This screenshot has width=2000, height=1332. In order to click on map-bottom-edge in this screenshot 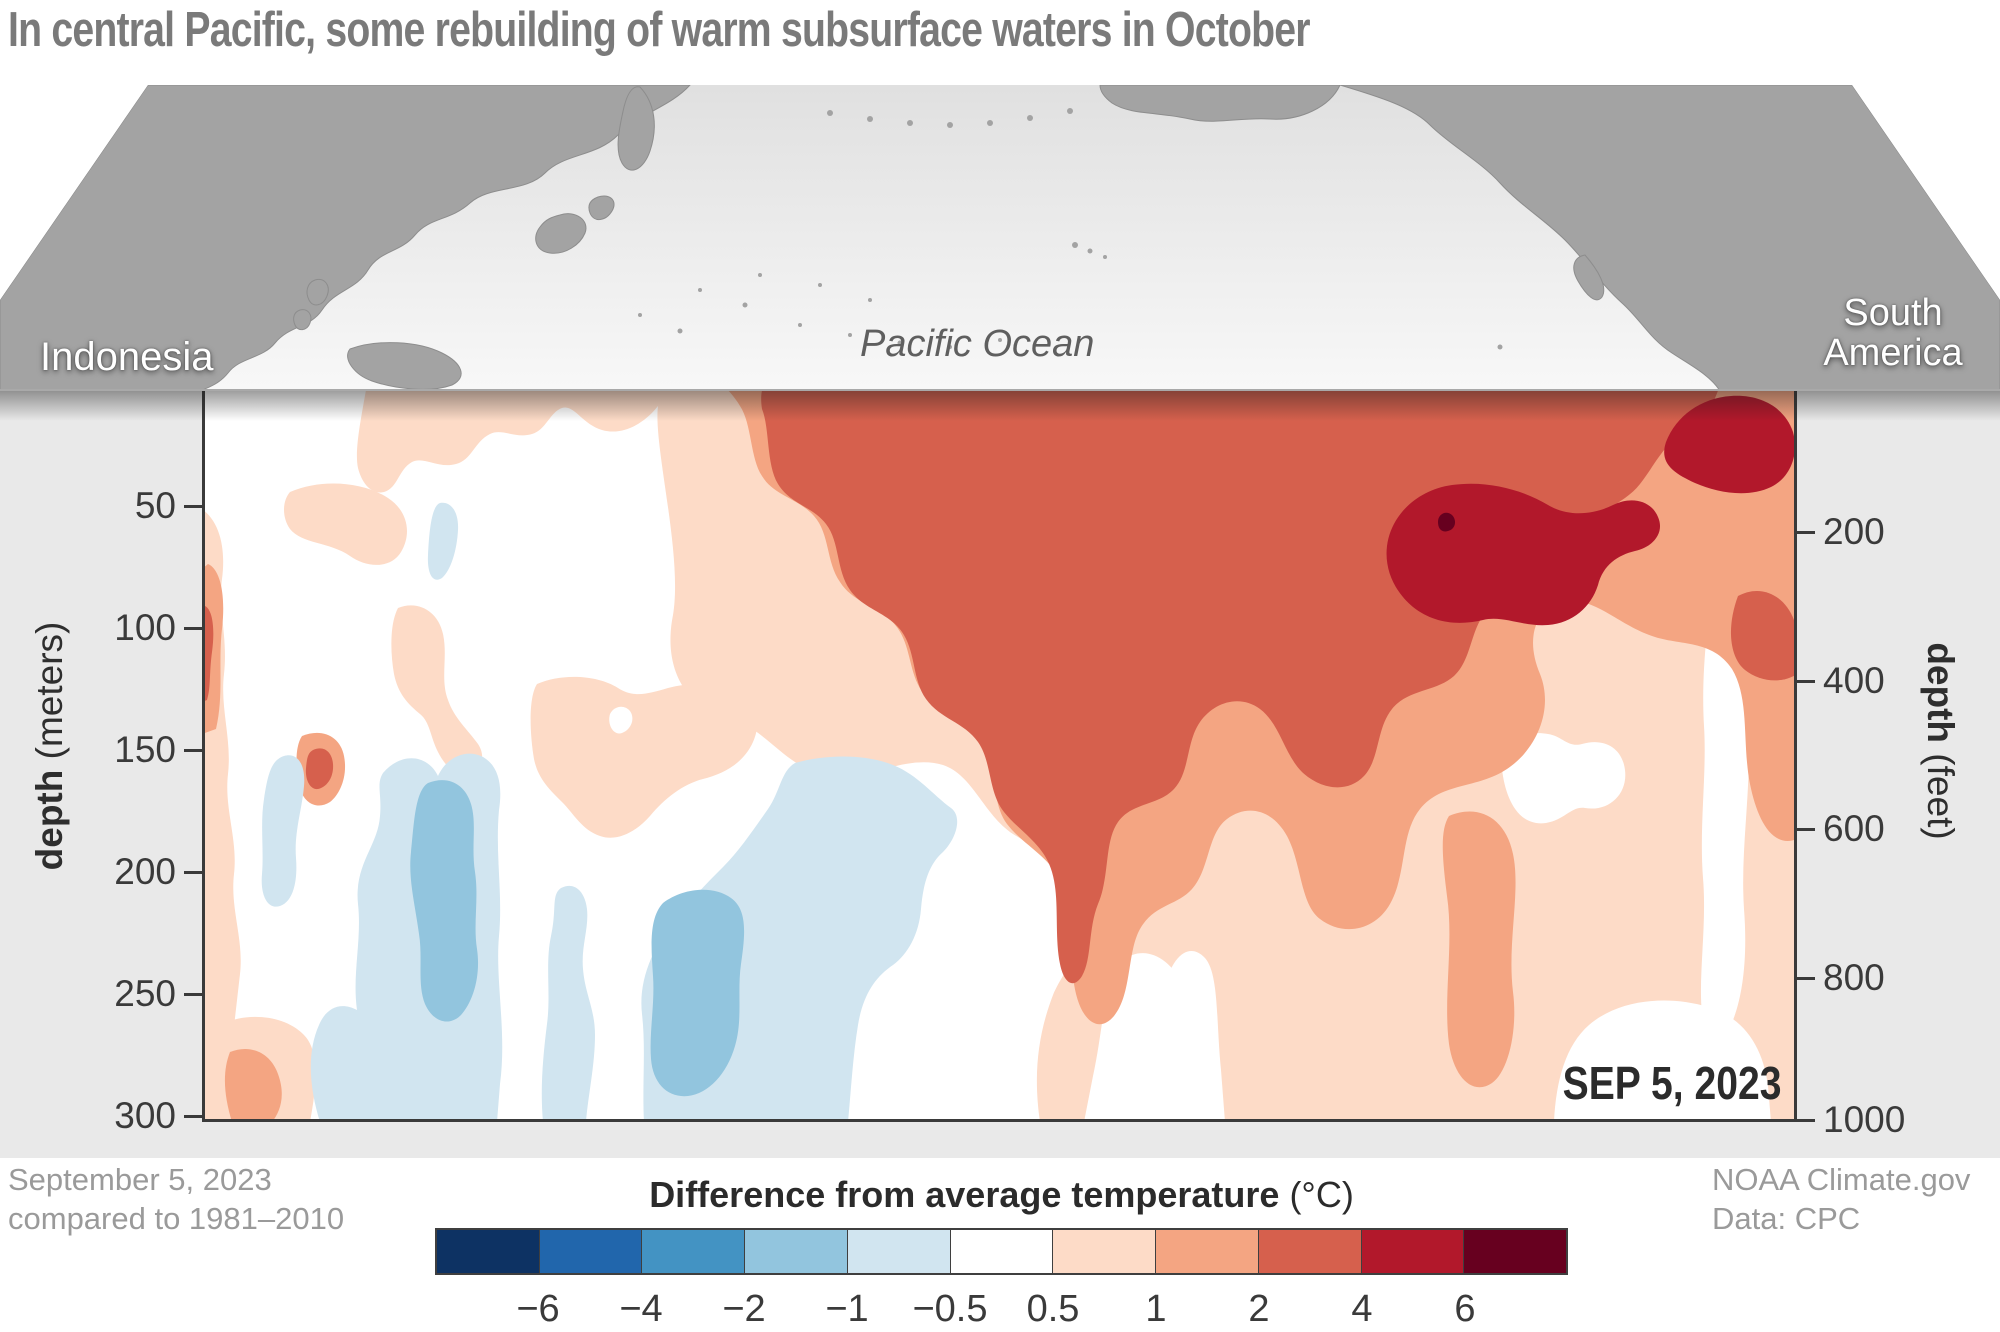, I will do `click(1000, 390)`.